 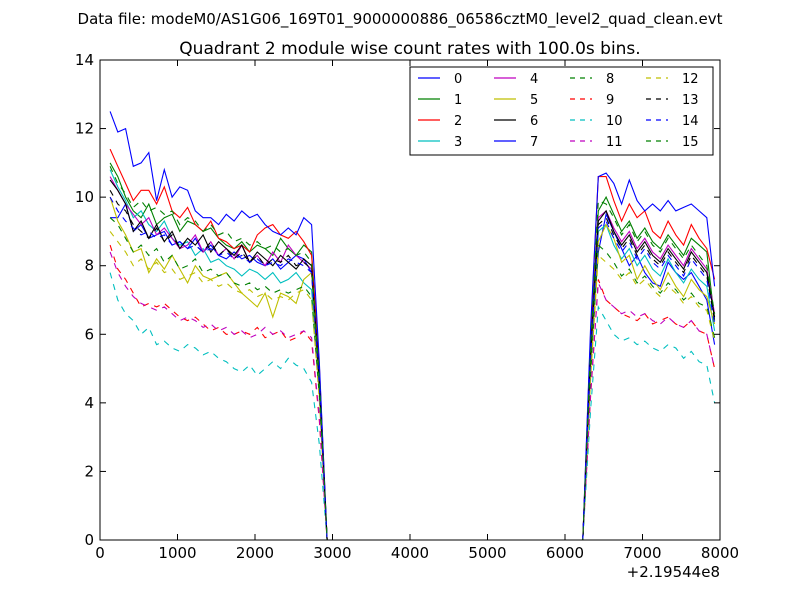 What do you see at coordinates (690, 100) in the screenshot?
I see `legend-label: 13` at bounding box center [690, 100].